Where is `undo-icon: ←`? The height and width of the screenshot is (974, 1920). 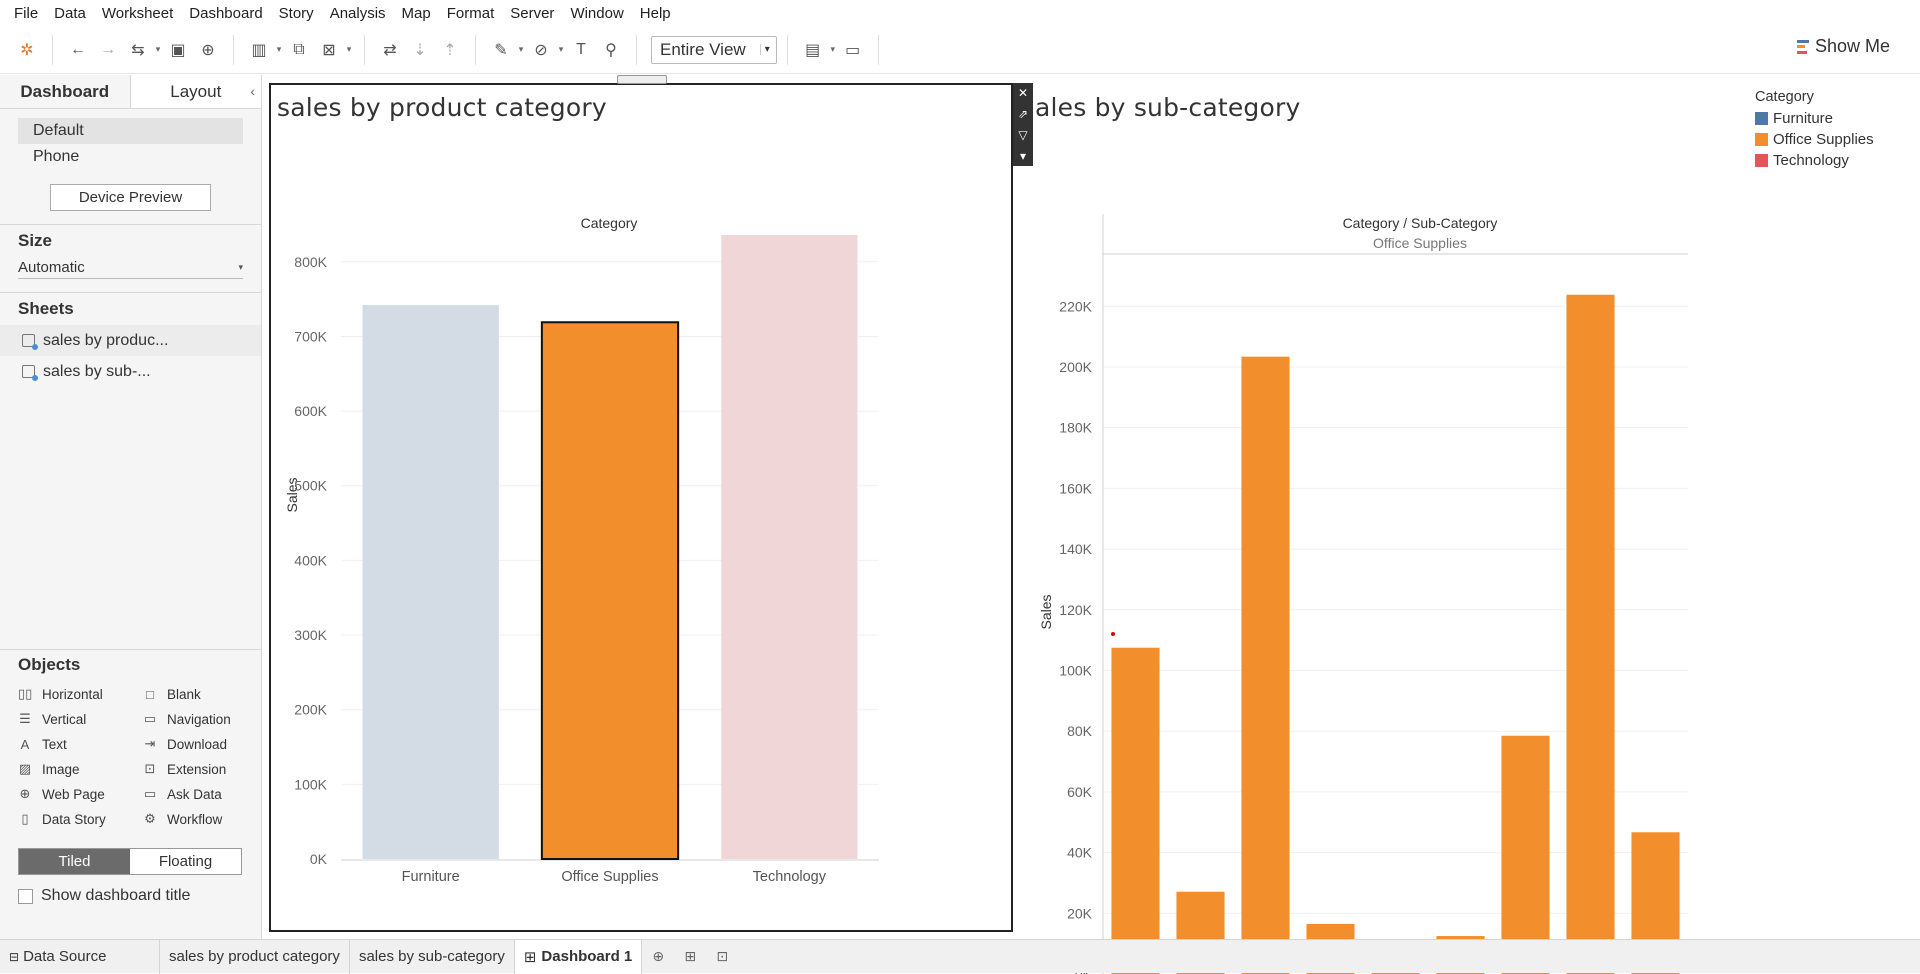 undo-icon: ← is located at coordinates (78, 49).